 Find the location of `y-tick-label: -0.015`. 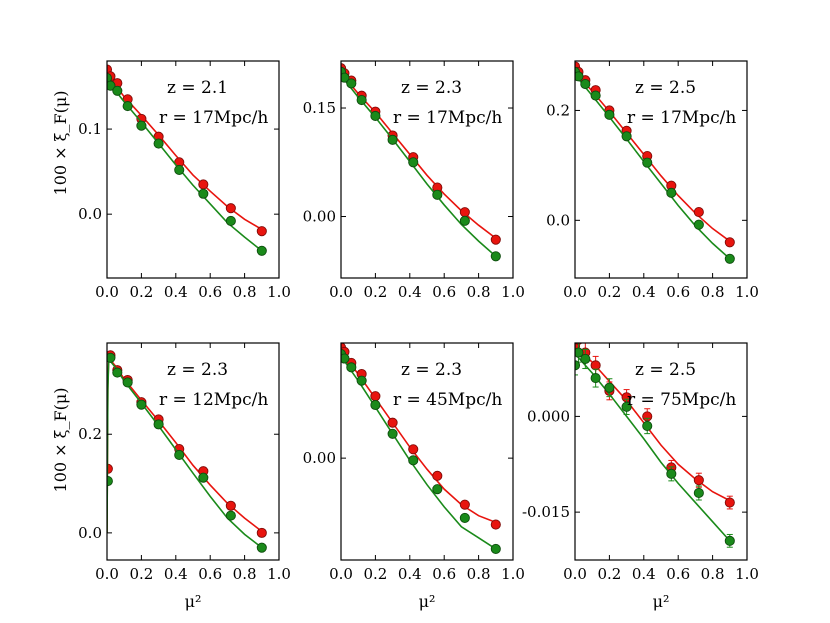

y-tick-label: -0.015 is located at coordinates (546, 512).